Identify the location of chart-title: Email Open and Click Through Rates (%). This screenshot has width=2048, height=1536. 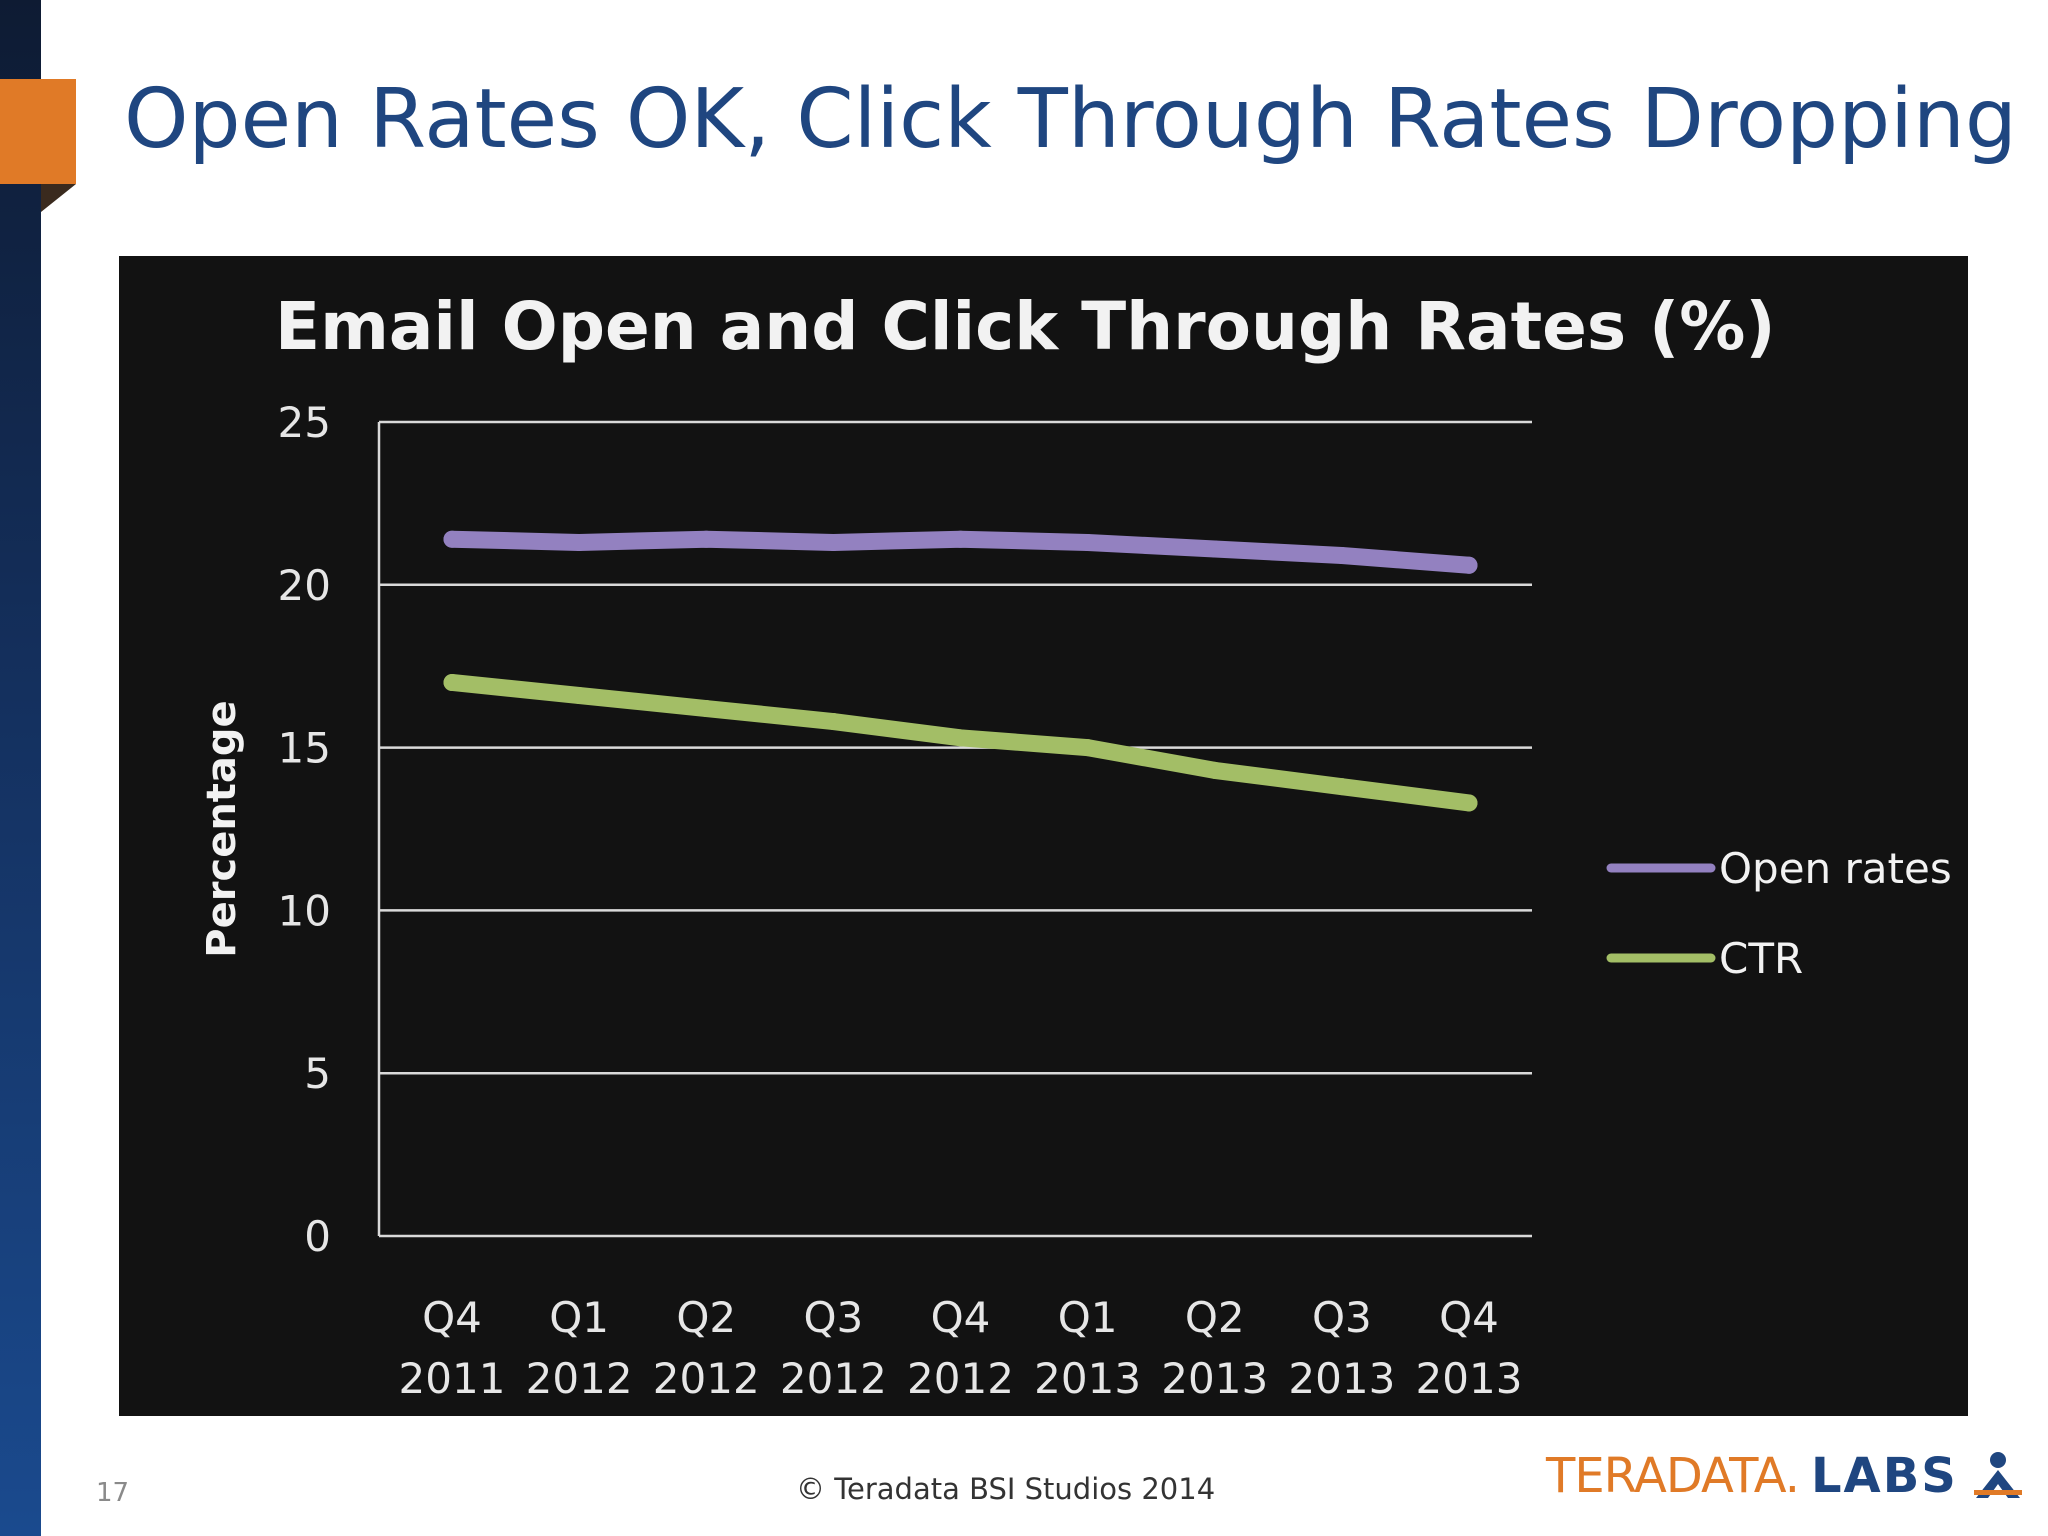
(1025, 326).